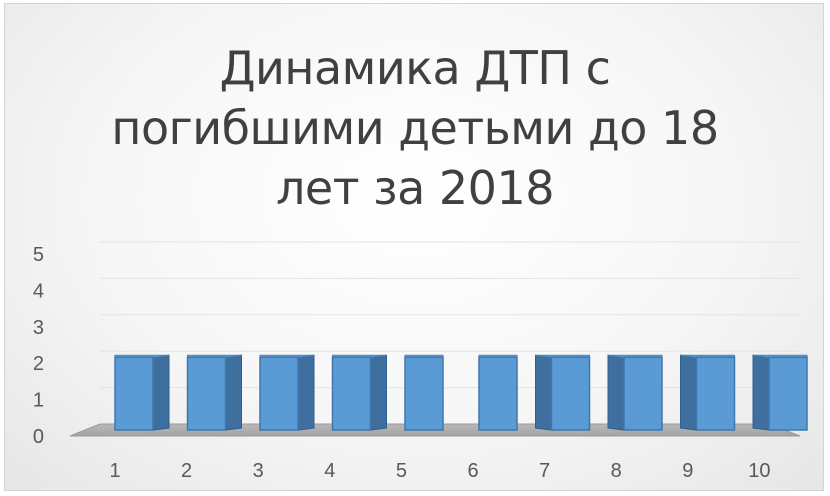 The image size is (830, 496). What do you see at coordinates (114, 471) in the screenshot?
I see `x-tick-label-1: 1` at bounding box center [114, 471].